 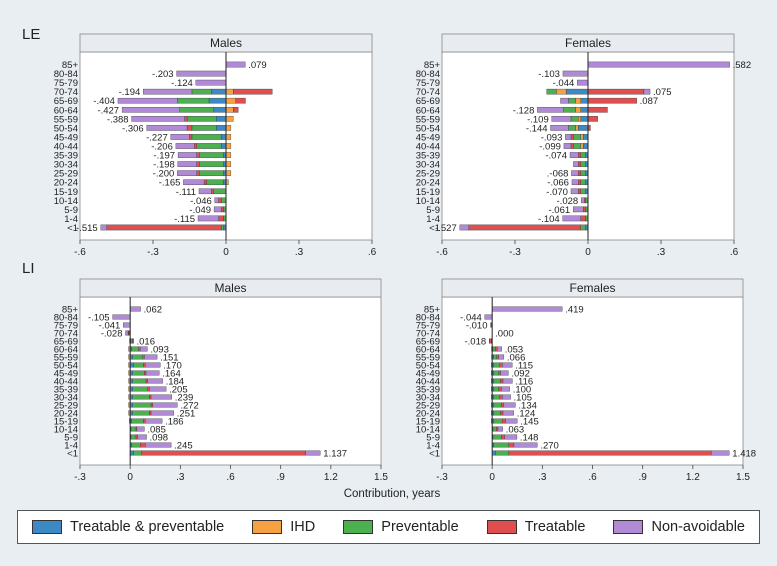 What do you see at coordinates (257, 65) in the screenshot?
I see `total-value-label-le-males: .079` at bounding box center [257, 65].